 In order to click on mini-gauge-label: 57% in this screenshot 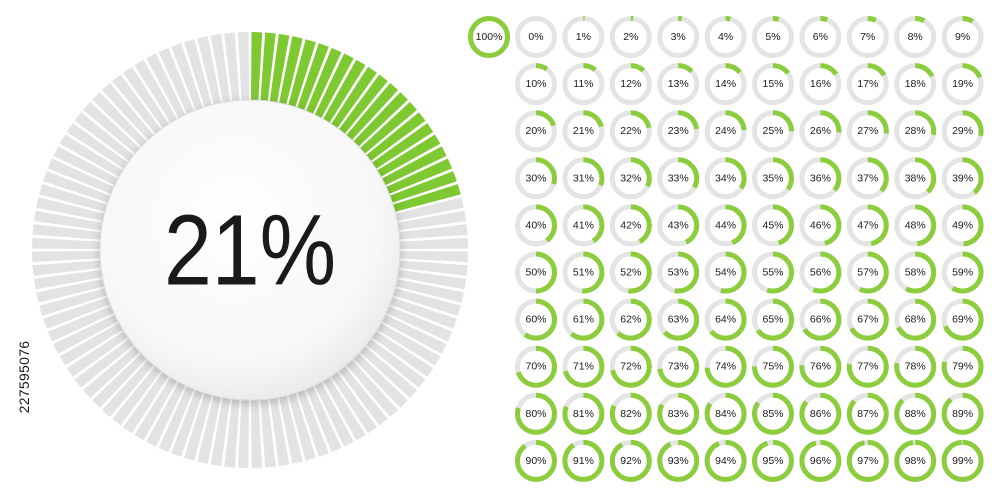, I will do `click(867, 273)`.